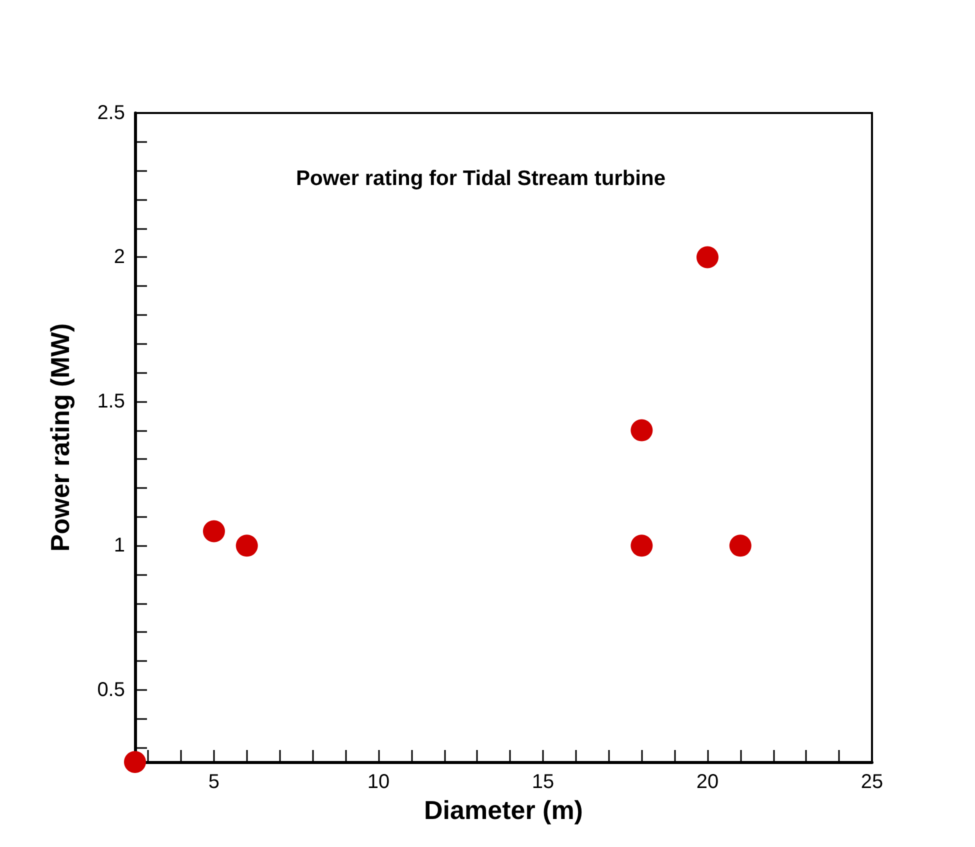  What do you see at coordinates (60, 437) in the screenshot?
I see `y-axis-title: Power rating (MW)` at bounding box center [60, 437].